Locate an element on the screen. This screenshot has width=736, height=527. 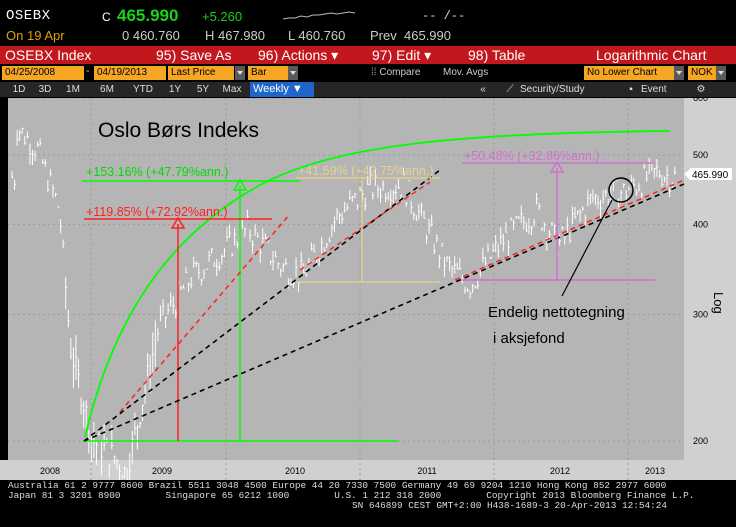
annotation-green-pct: +153.16% (+47.79%ann.) is located at coordinates (157, 172).